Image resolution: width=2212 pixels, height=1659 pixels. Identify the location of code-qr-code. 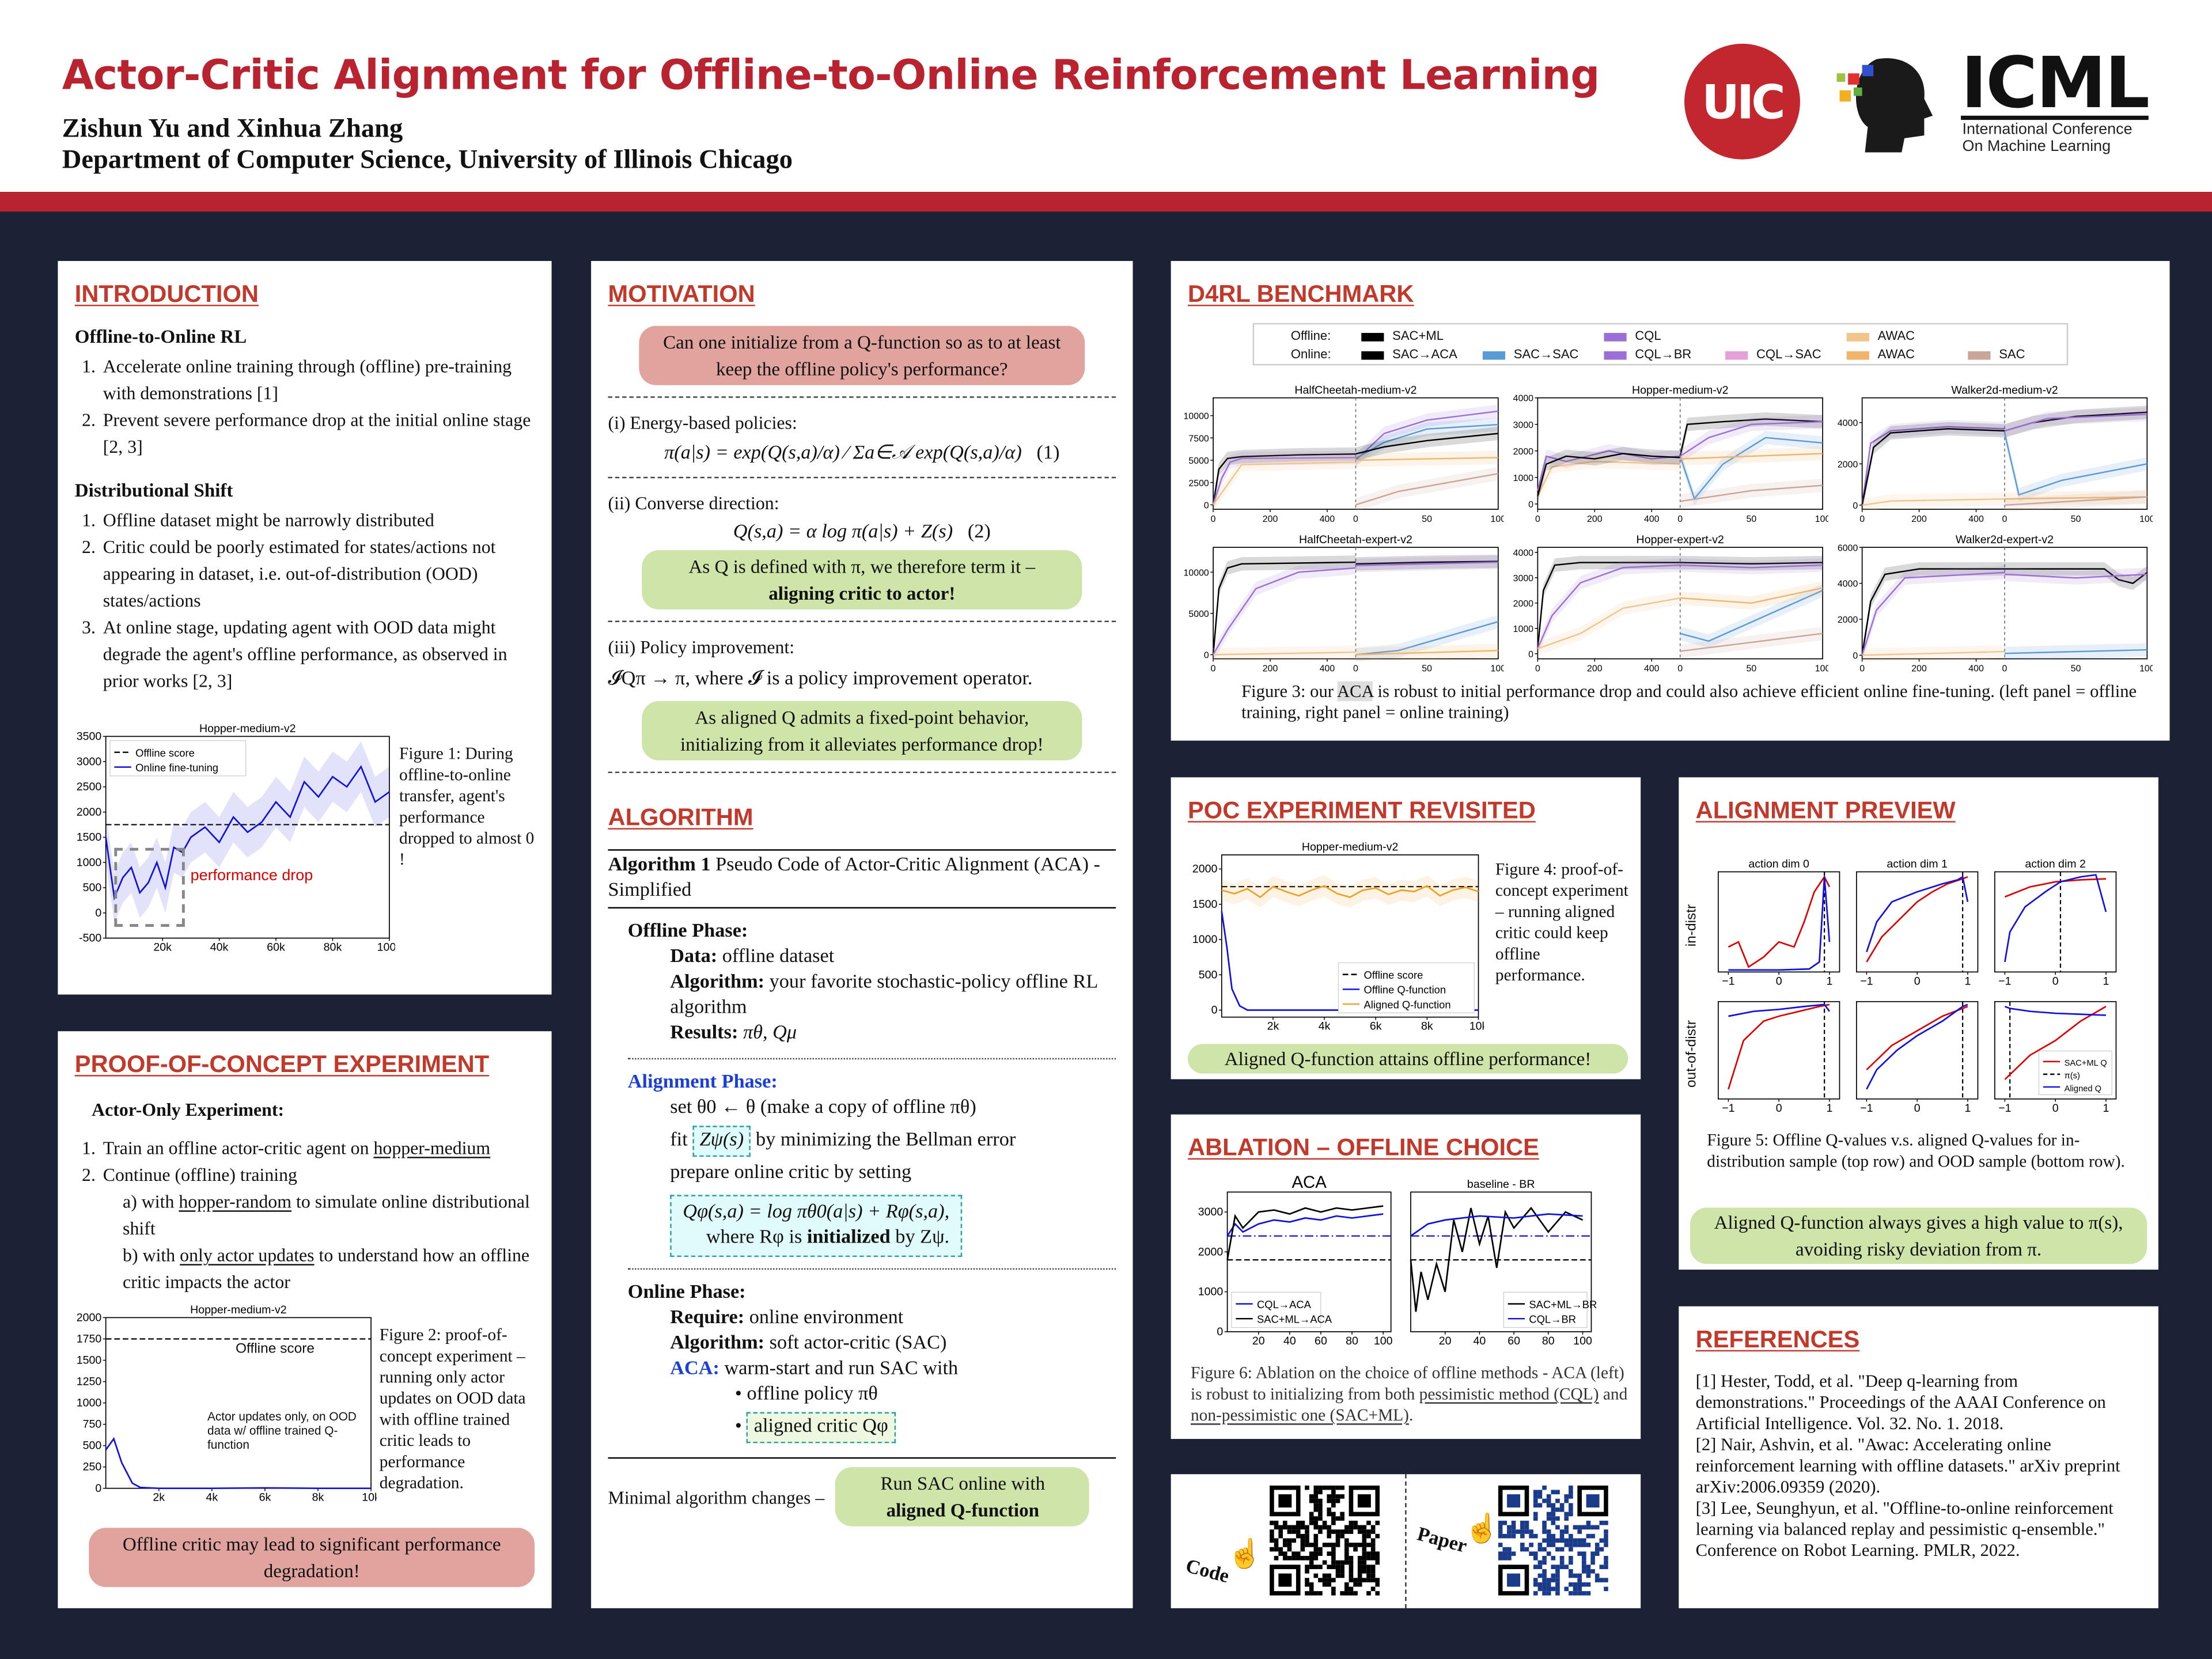
(1325, 1540).